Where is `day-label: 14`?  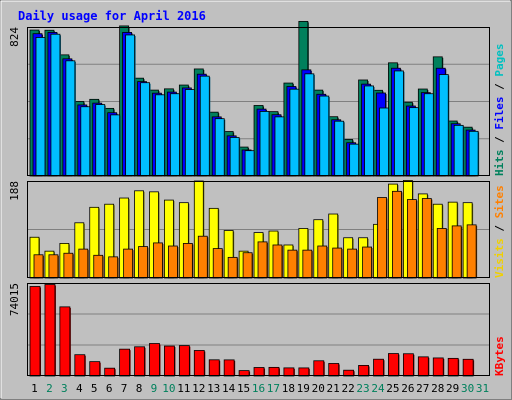 day-label: 14 is located at coordinates (229, 388).